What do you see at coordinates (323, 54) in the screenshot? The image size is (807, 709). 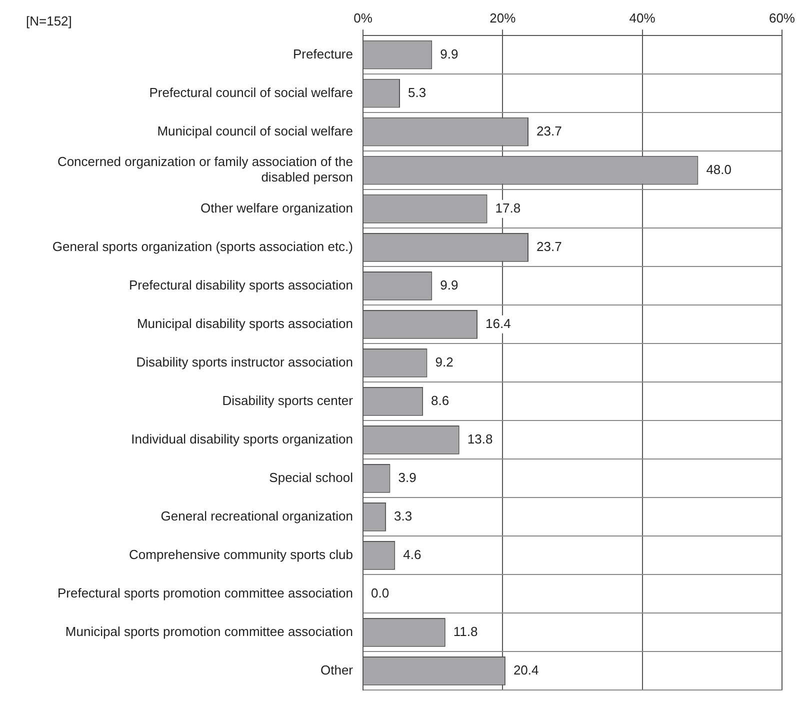 I see `y-tick-label: Prefecture` at bounding box center [323, 54].